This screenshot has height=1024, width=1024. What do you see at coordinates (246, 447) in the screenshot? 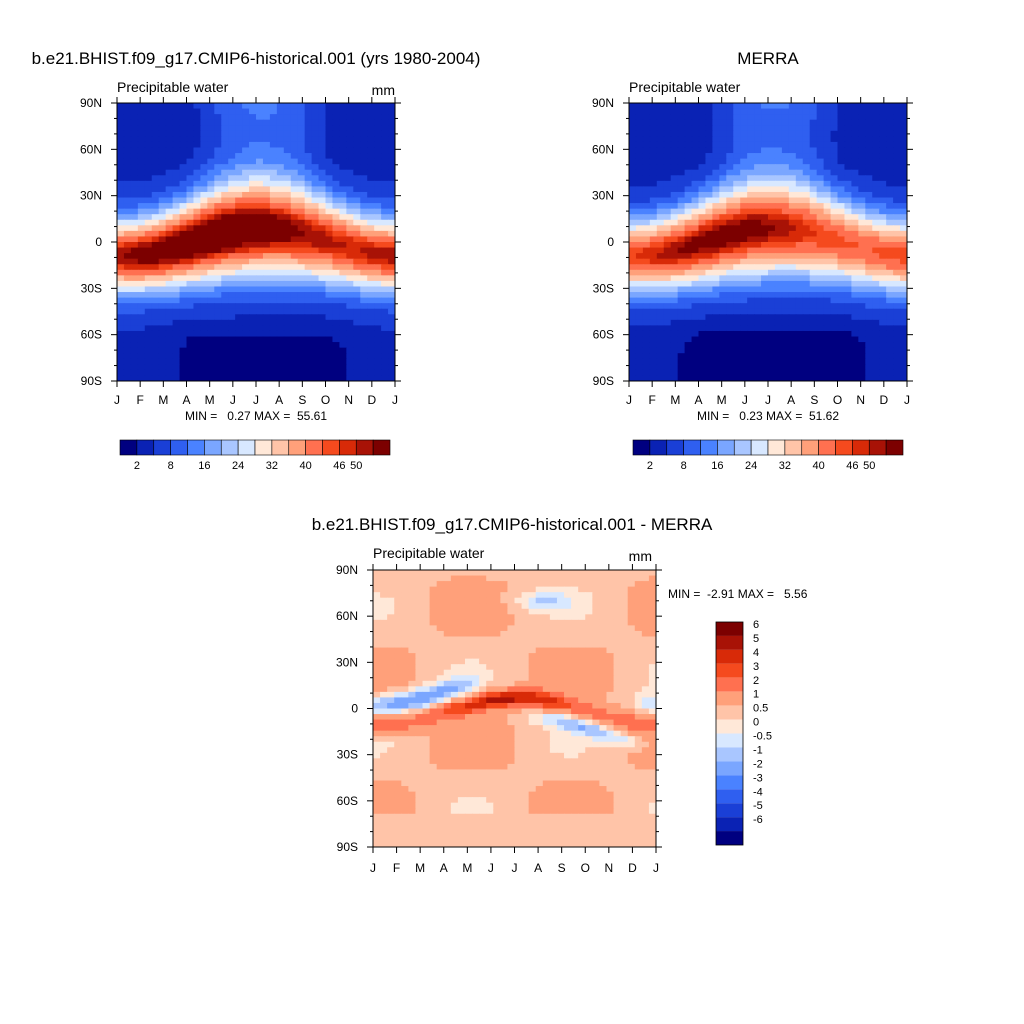
I see `colorbar-swatch` at bounding box center [246, 447].